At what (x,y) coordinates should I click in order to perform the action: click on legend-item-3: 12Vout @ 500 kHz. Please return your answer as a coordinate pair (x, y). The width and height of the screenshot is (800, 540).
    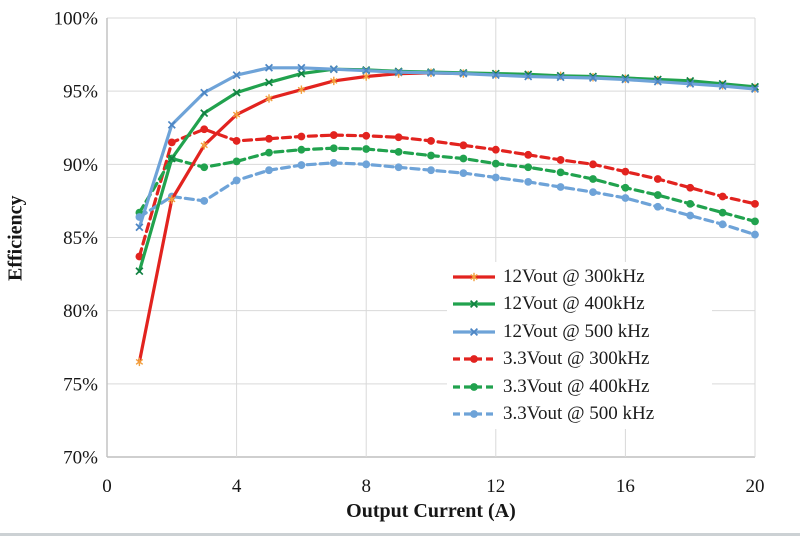
    Looking at the image, I should click on (582, 332).